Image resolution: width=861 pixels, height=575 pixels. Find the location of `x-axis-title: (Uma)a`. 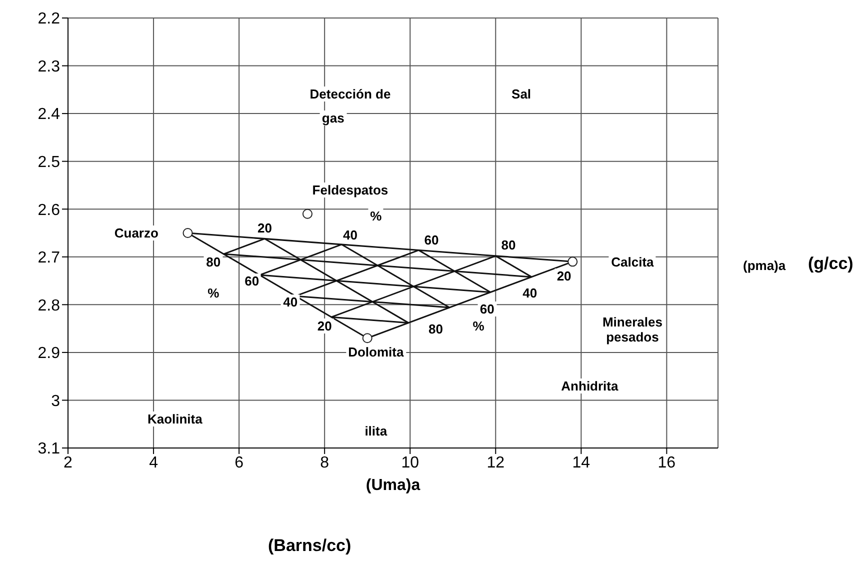

x-axis-title: (Uma)a is located at coordinates (393, 485).